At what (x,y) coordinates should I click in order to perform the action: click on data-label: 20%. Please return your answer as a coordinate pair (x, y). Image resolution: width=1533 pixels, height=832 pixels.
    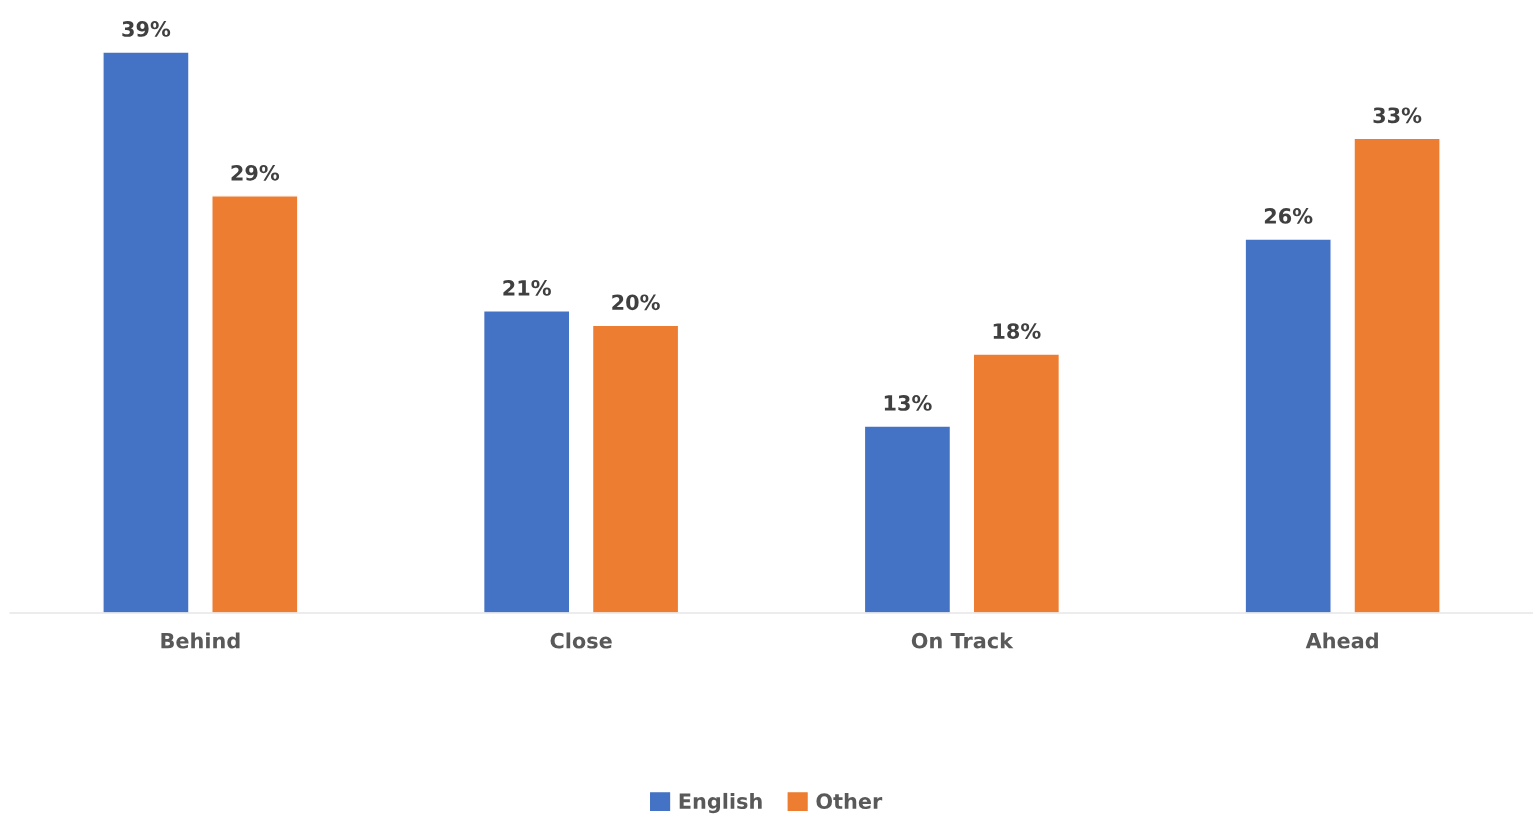
    Looking at the image, I should click on (636, 302).